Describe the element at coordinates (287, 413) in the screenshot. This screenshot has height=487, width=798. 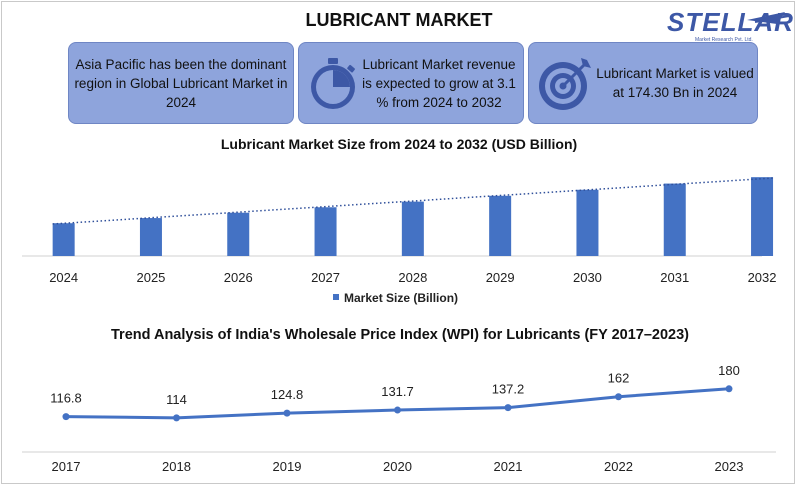
I see `point-2019` at that location.